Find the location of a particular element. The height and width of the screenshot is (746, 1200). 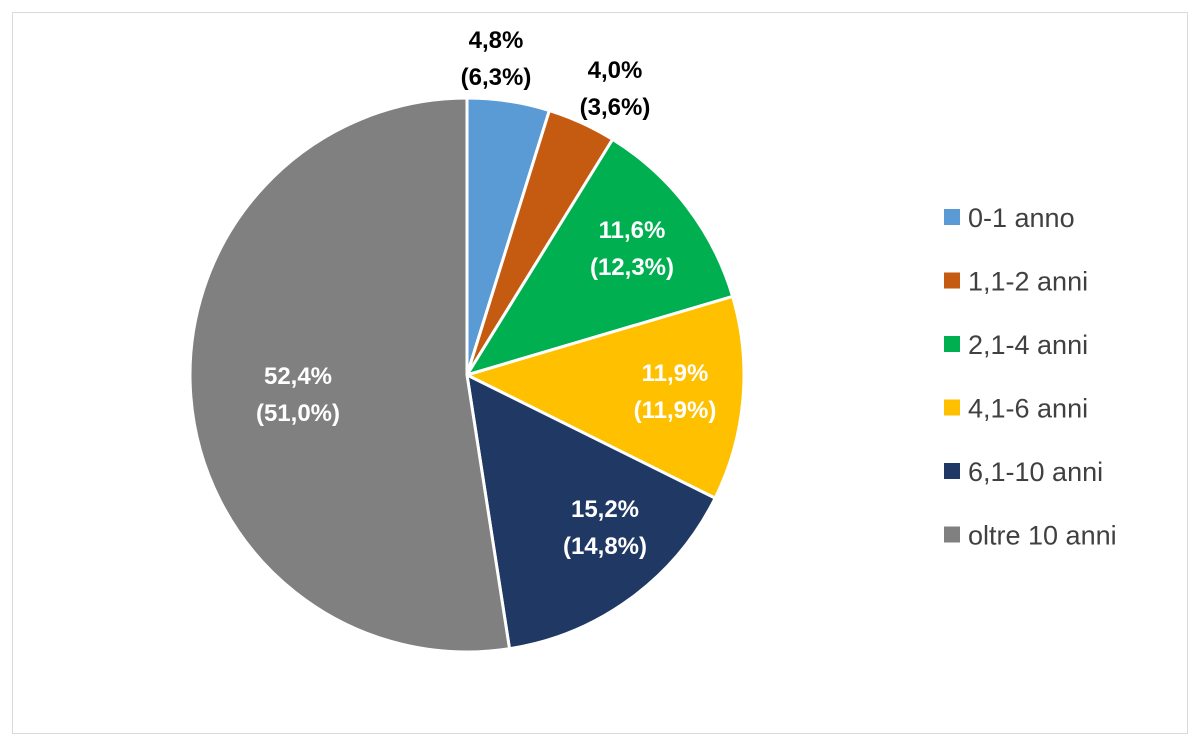

data-label-4-1-6-anni: 11,9% (11,9%) is located at coordinates (675, 392).